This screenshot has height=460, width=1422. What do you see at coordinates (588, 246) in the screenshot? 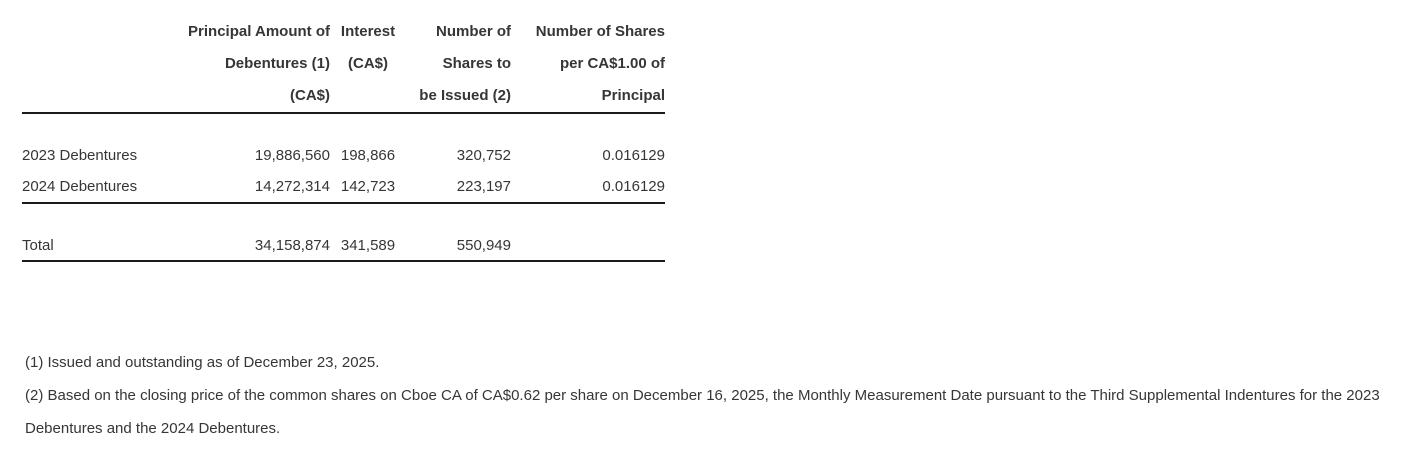
I see `total-shares-per-cad` at bounding box center [588, 246].